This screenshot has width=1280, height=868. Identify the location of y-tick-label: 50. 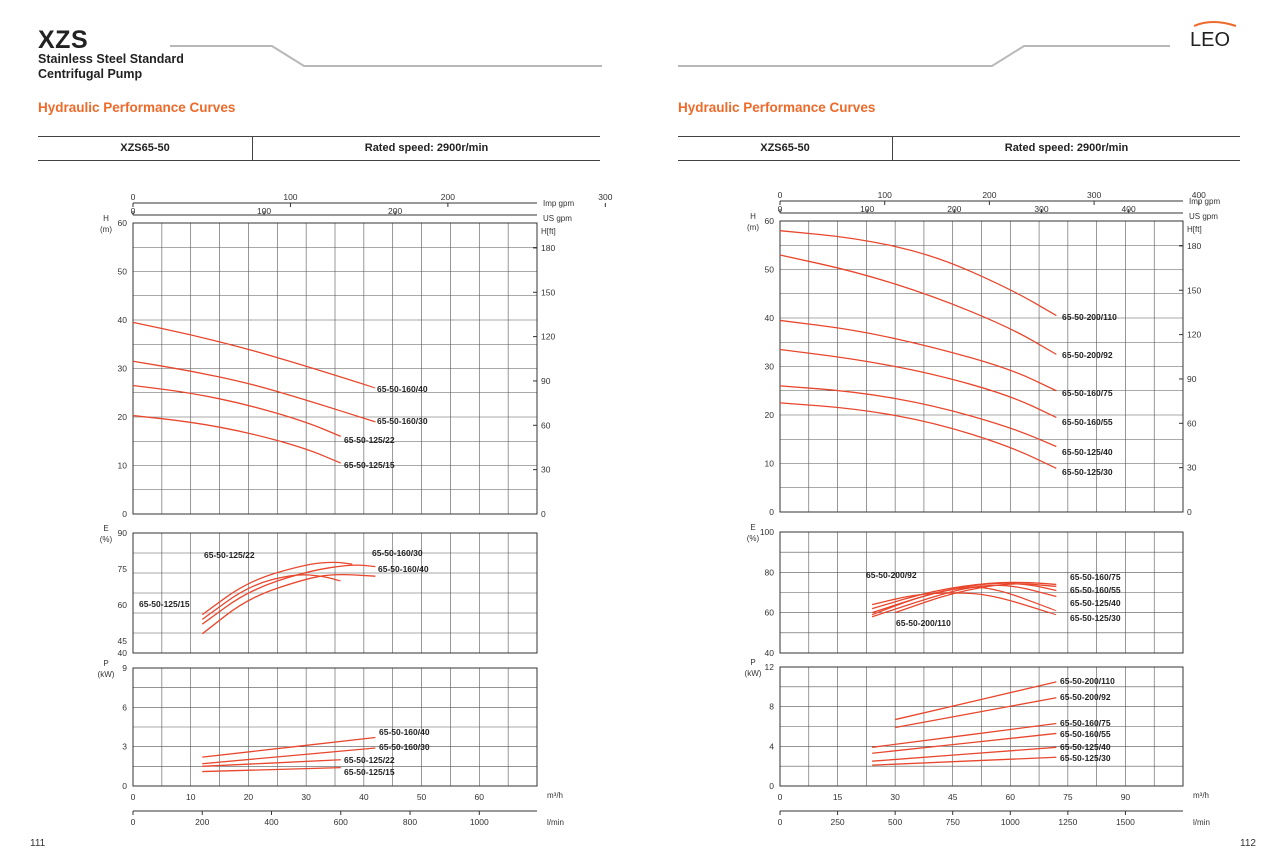
(123, 272).